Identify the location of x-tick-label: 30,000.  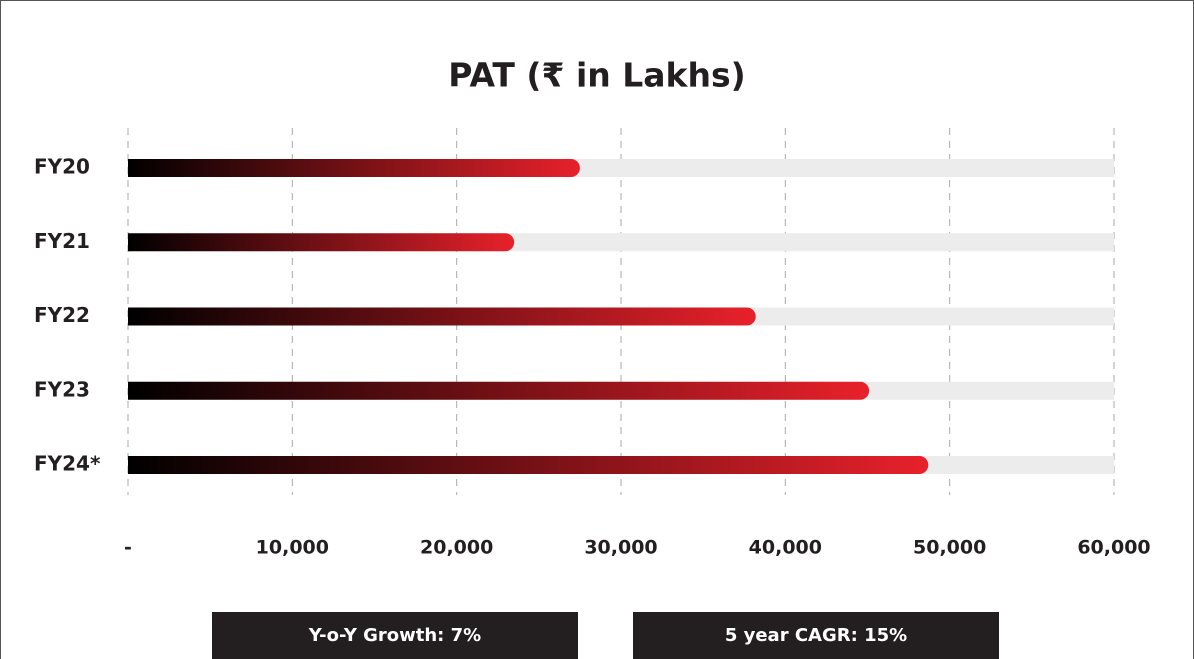
(620, 548).